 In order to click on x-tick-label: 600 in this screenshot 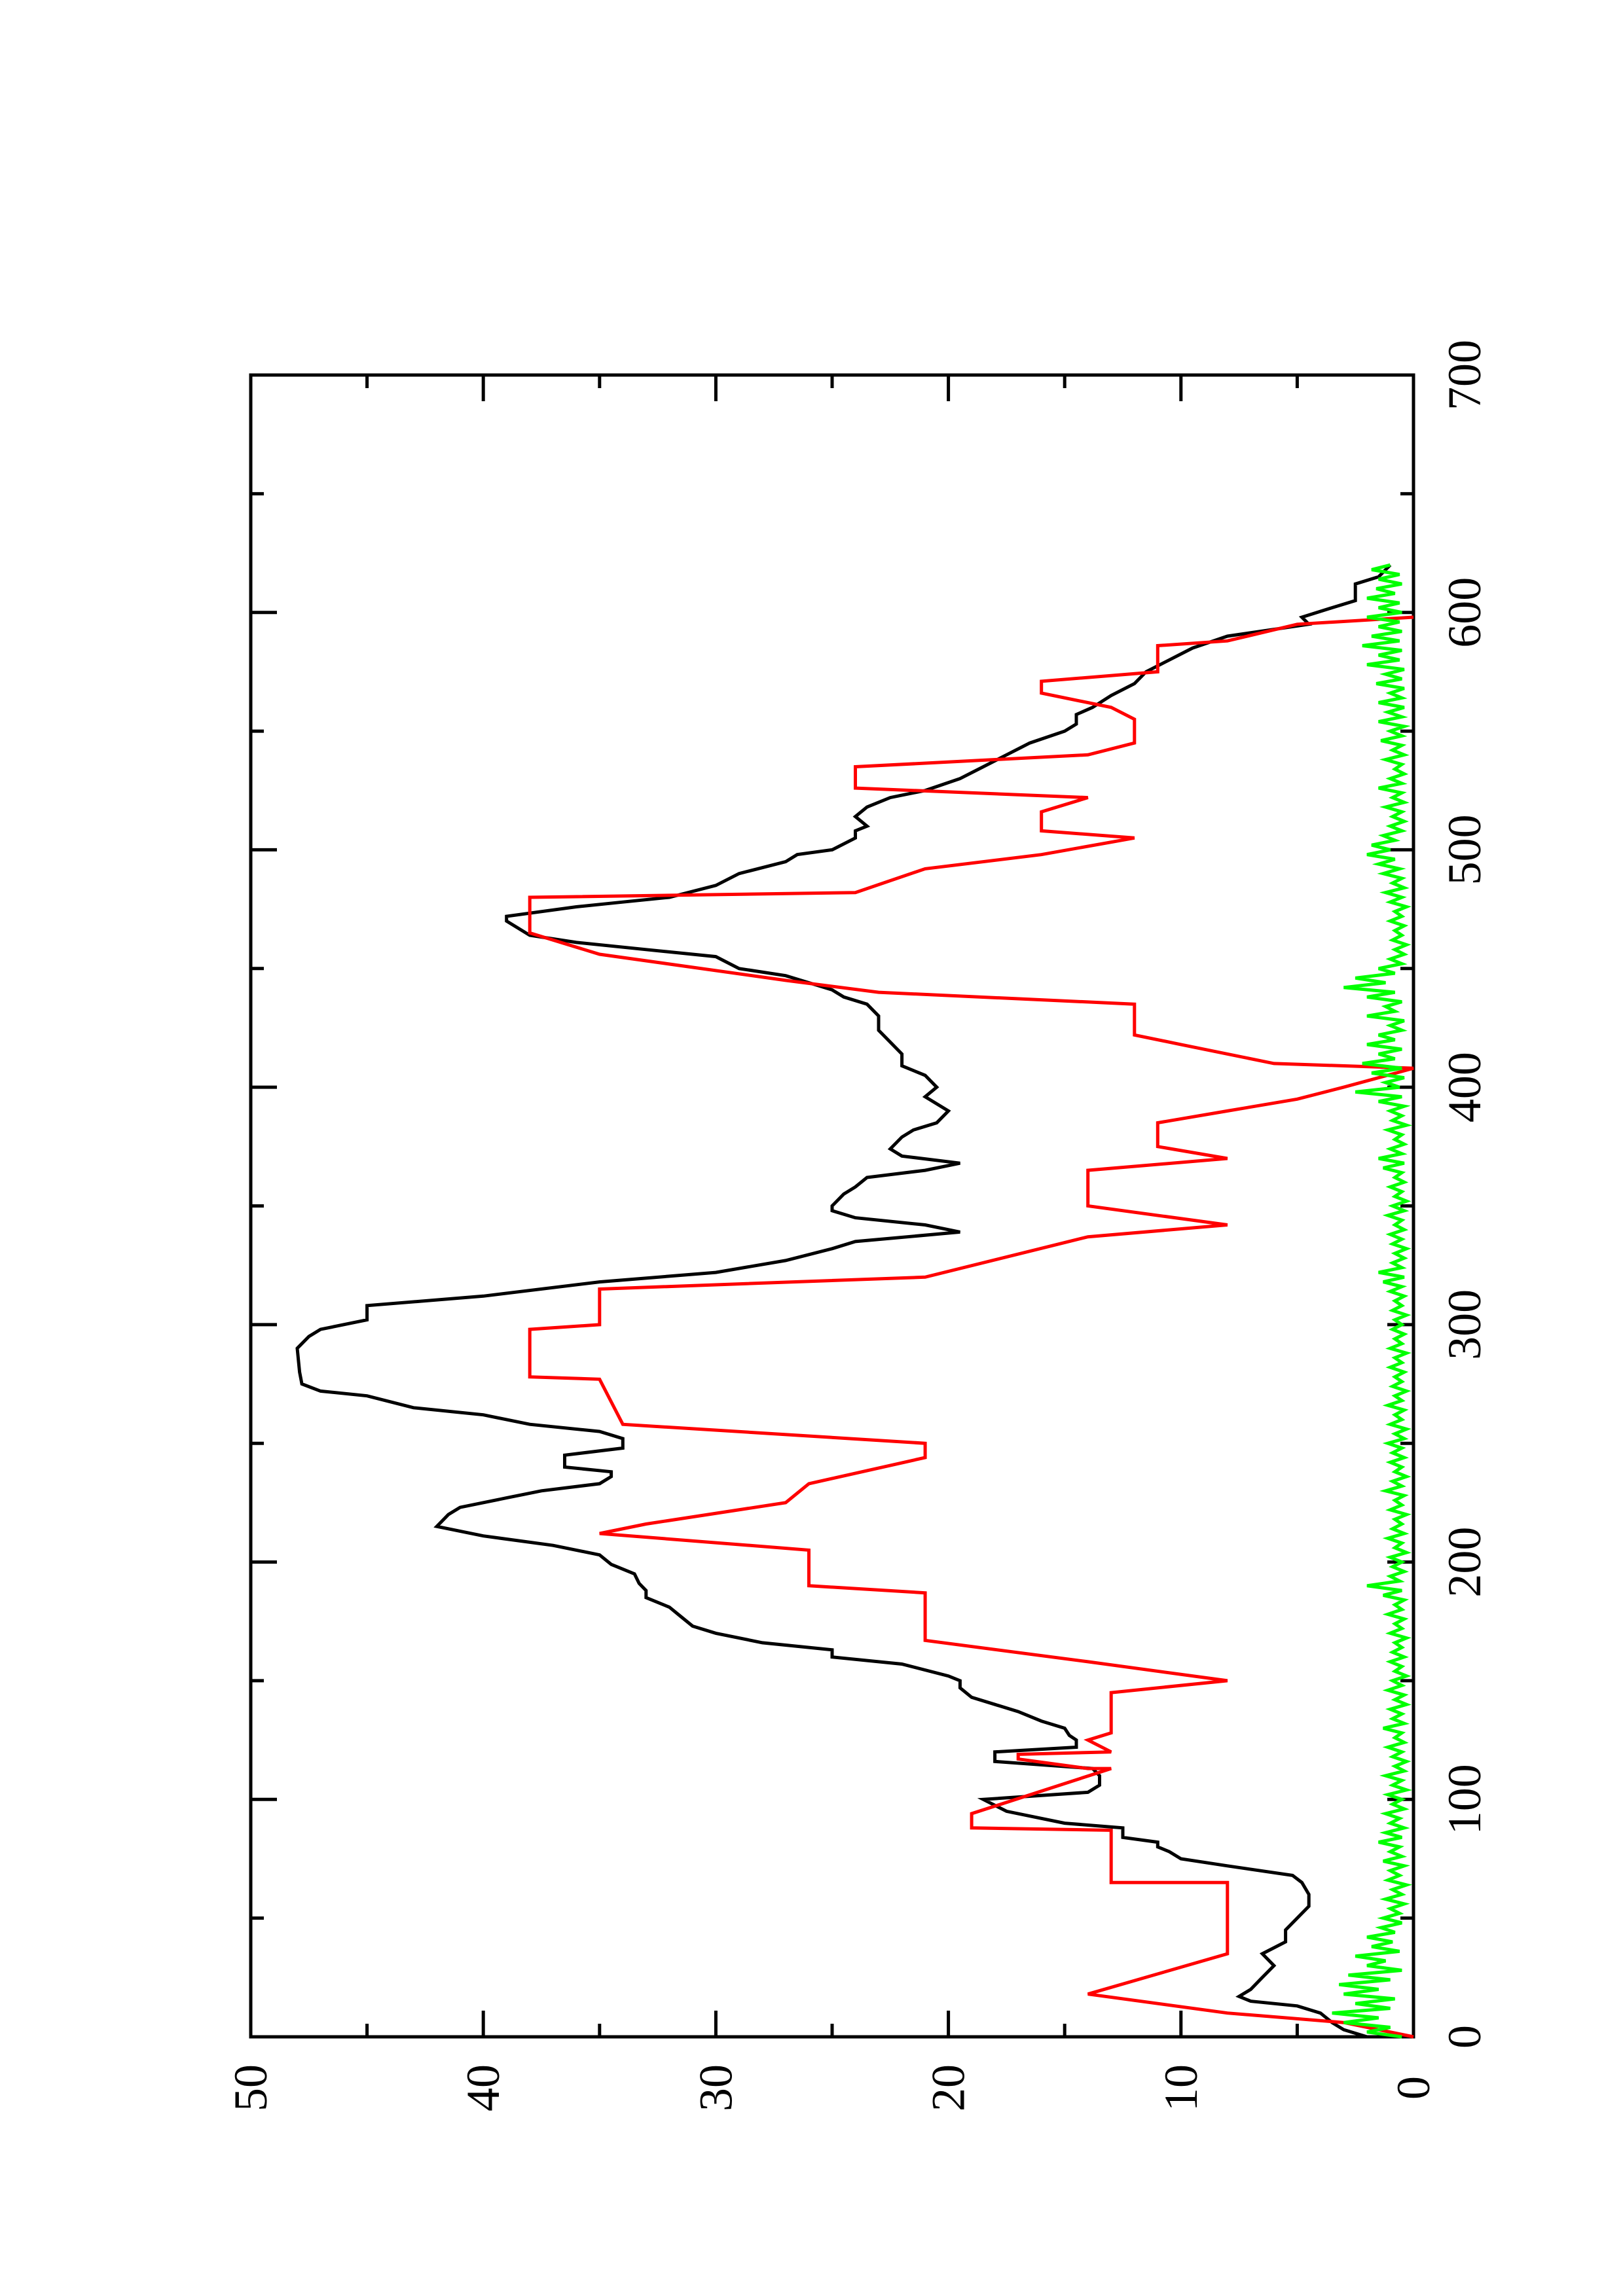, I will do `click(1464, 612)`.